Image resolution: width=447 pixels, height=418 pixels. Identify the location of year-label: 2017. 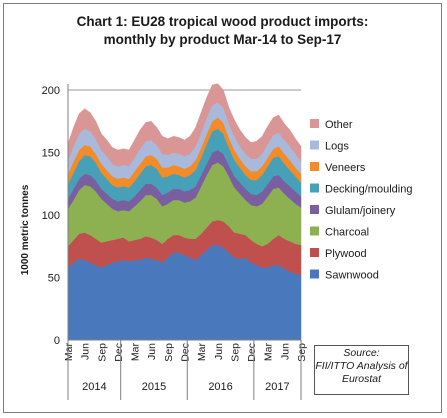
(277, 387).